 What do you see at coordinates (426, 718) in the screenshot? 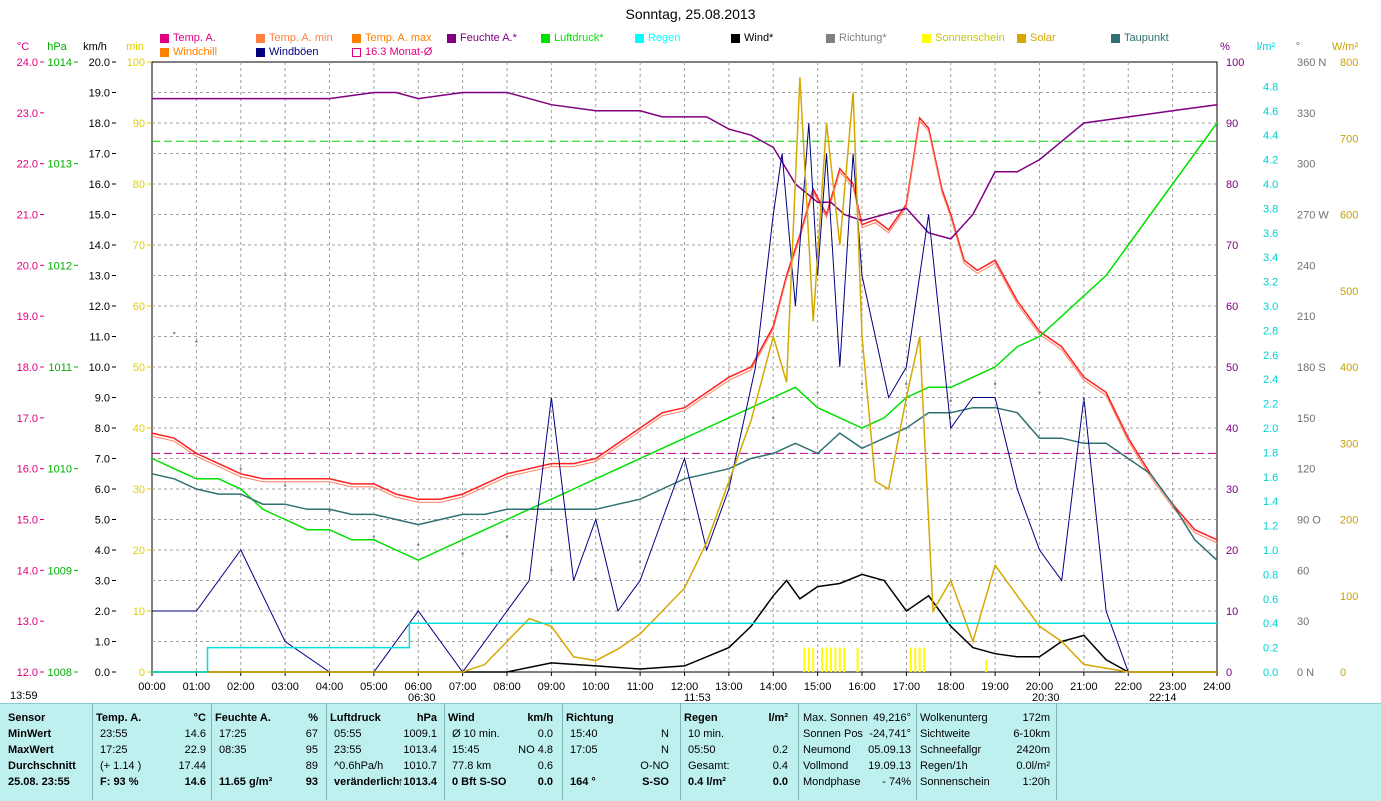
I see `stats-col-unit: hPa` at bounding box center [426, 718].